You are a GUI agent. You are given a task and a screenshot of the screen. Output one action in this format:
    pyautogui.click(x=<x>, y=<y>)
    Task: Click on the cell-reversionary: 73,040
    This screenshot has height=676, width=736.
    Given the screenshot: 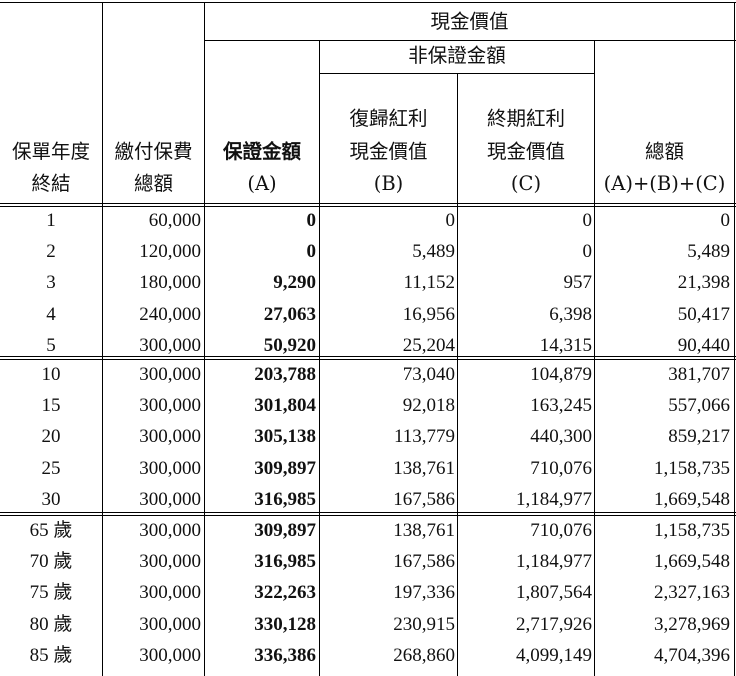 What is the action you would take?
    pyautogui.click(x=428, y=374)
    